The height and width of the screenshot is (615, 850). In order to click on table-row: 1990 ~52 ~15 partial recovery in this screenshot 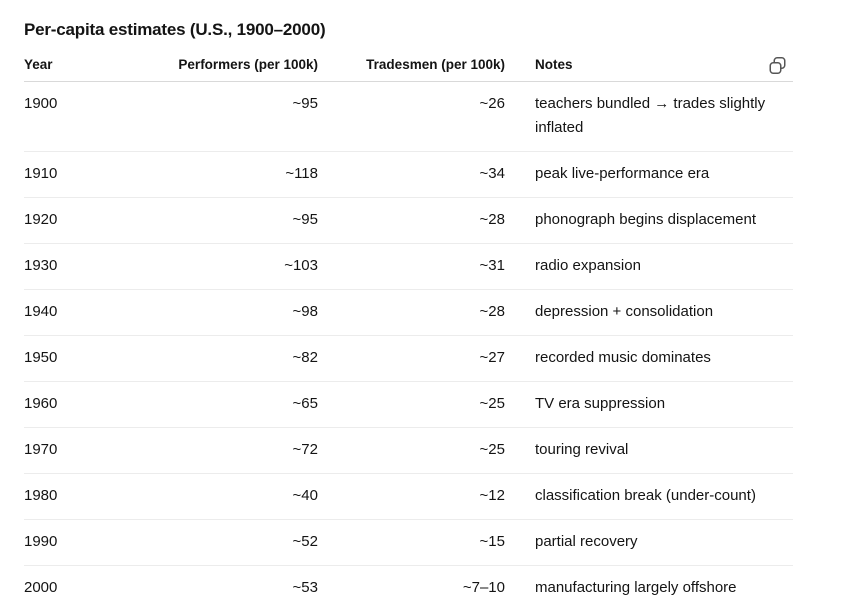, I will do `click(408, 542)`.